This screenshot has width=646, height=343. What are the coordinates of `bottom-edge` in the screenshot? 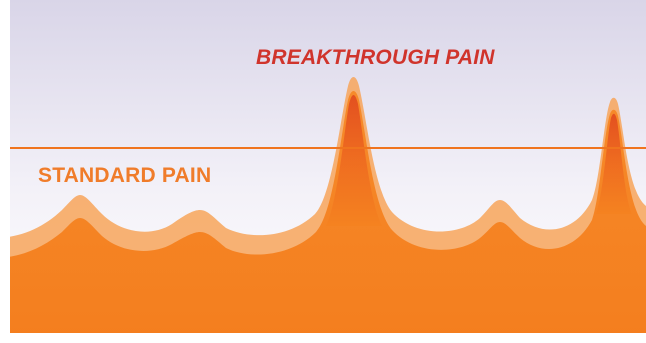 It's located at (323, 338).